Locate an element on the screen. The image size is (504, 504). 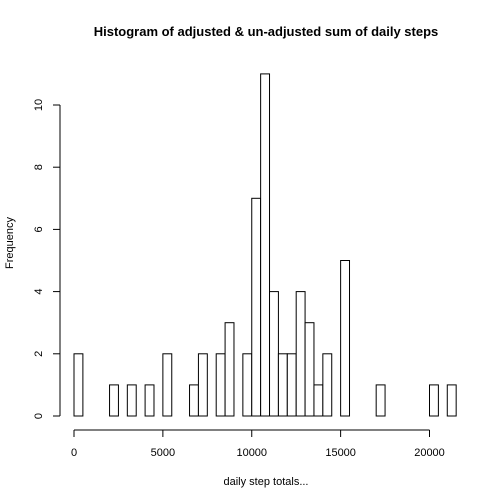
x-tick-label: 5000 is located at coordinates (163, 453).